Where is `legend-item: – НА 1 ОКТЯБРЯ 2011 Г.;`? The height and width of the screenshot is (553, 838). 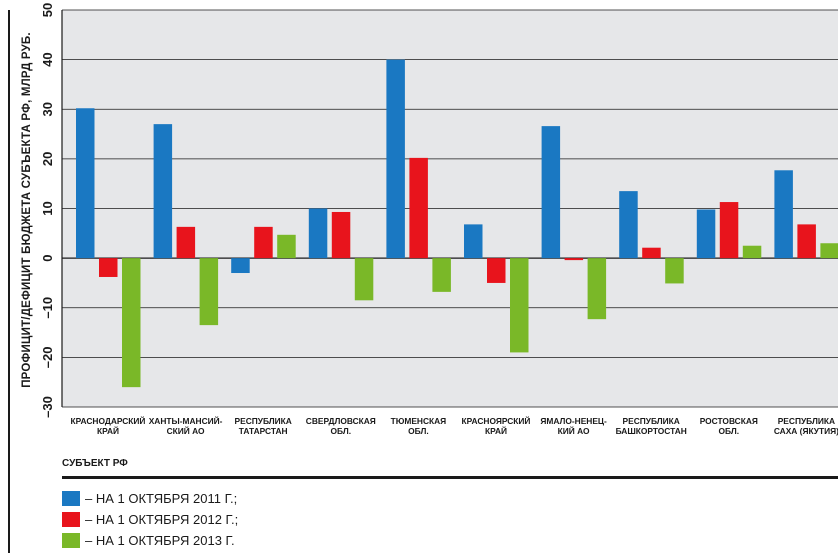
legend-item: – НА 1 ОКТЯБРЯ 2011 Г.; is located at coordinates (150, 498).